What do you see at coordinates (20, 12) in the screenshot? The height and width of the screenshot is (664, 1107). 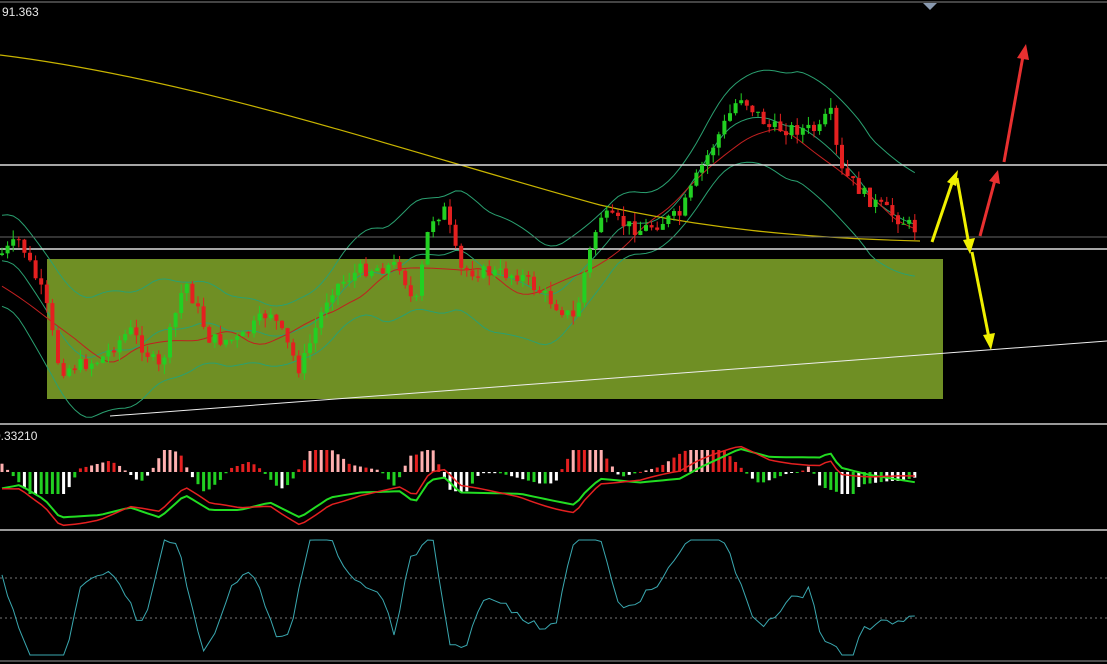 I see `price-label: 91.363` at bounding box center [20, 12].